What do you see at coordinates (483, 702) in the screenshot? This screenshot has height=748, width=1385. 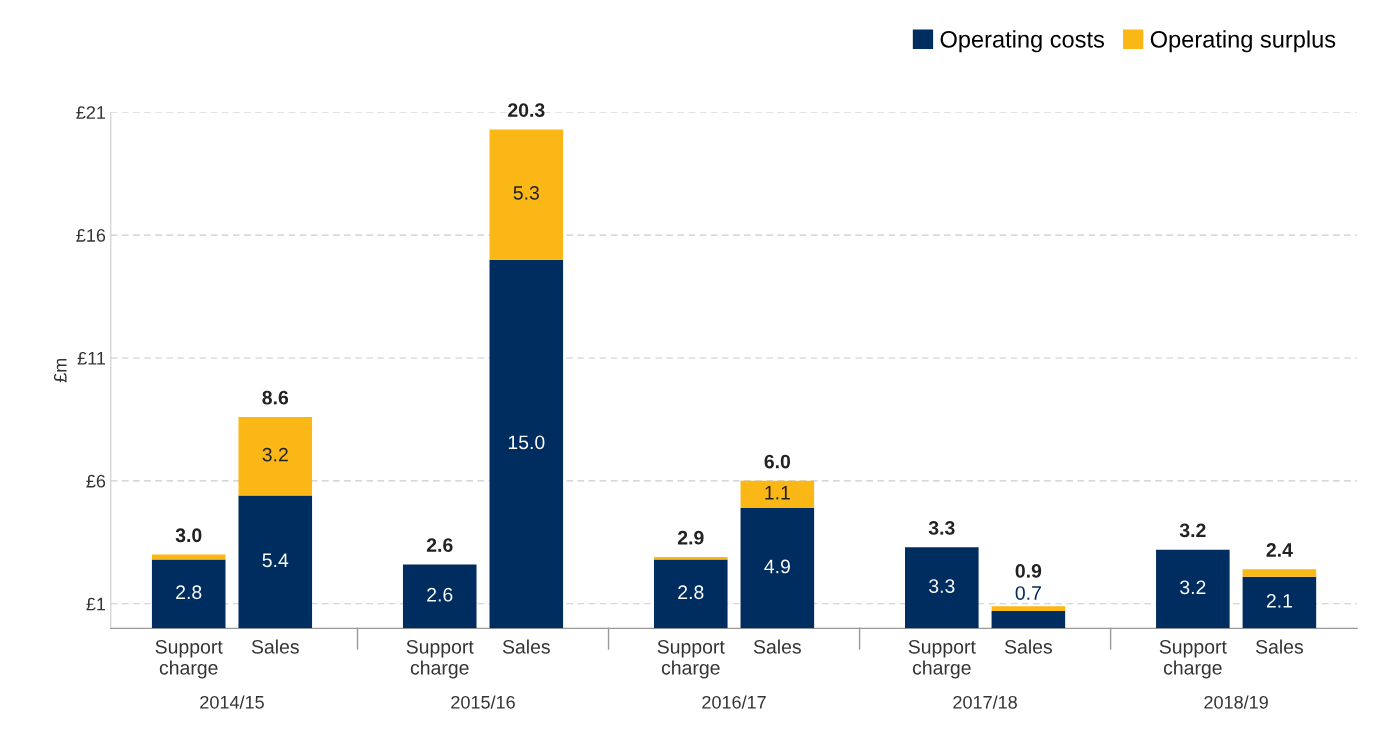 I see `text: 2015/16` at bounding box center [483, 702].